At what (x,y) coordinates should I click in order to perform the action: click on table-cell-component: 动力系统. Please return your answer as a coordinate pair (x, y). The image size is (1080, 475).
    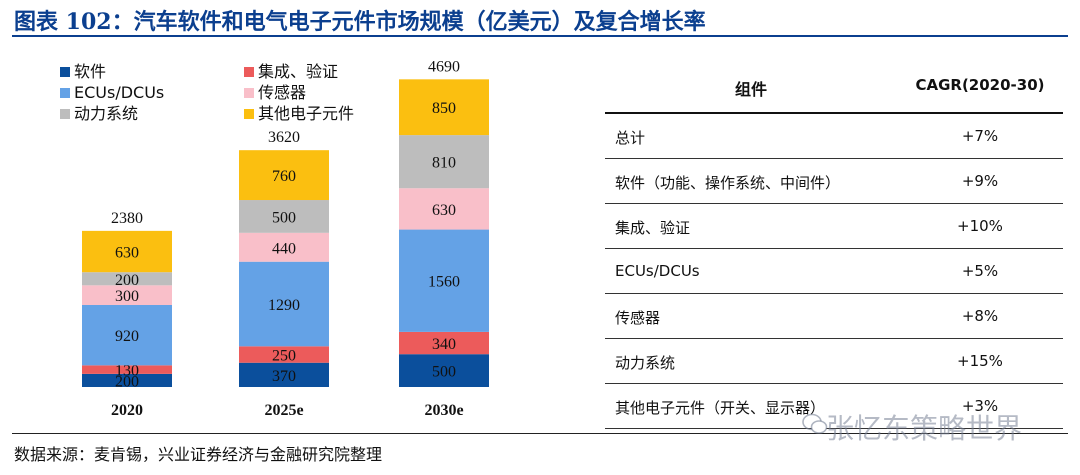
    Looking at the image, I should click on (645, 363).